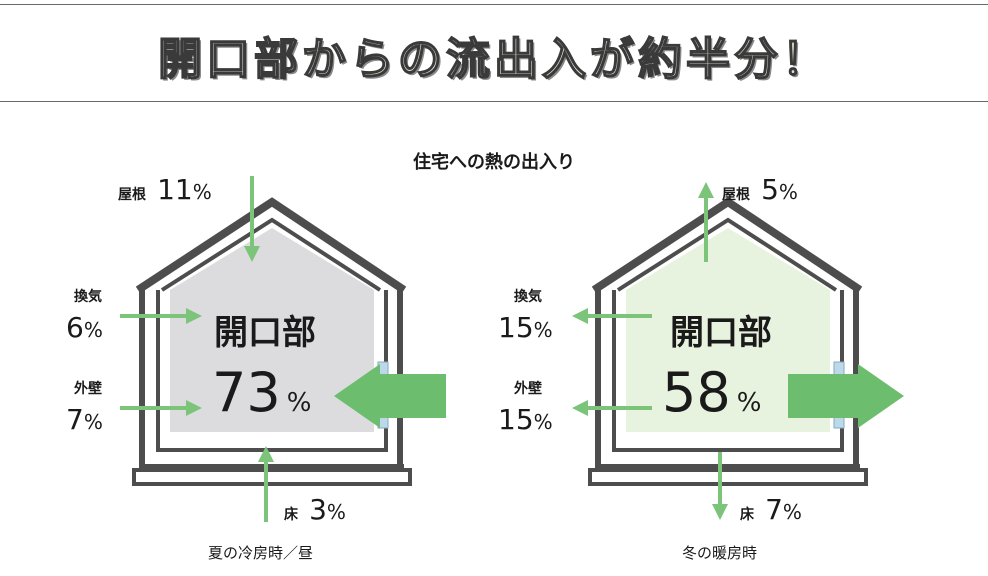 The image size is (988, 576). Describe the element at coordinates (93, 330) in the screenshot. I see `summer-ventilation-unit: %` at that location.